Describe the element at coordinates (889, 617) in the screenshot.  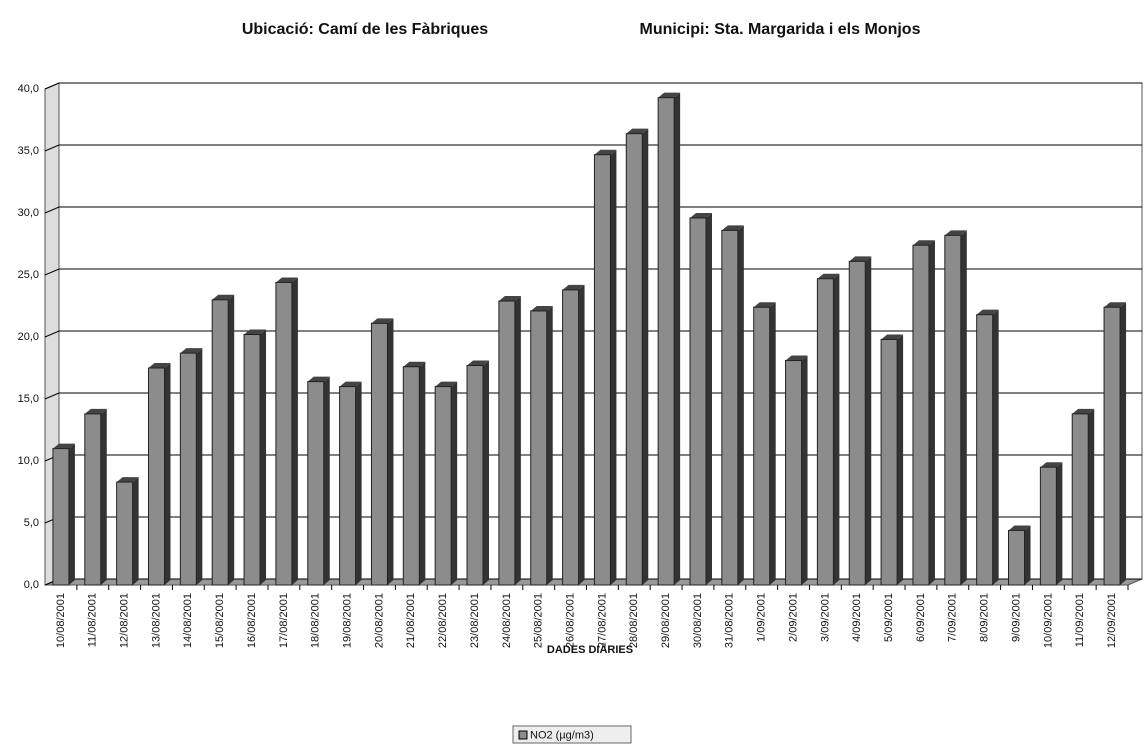
I see `x-tick-label: 5/09/2001` at that location.